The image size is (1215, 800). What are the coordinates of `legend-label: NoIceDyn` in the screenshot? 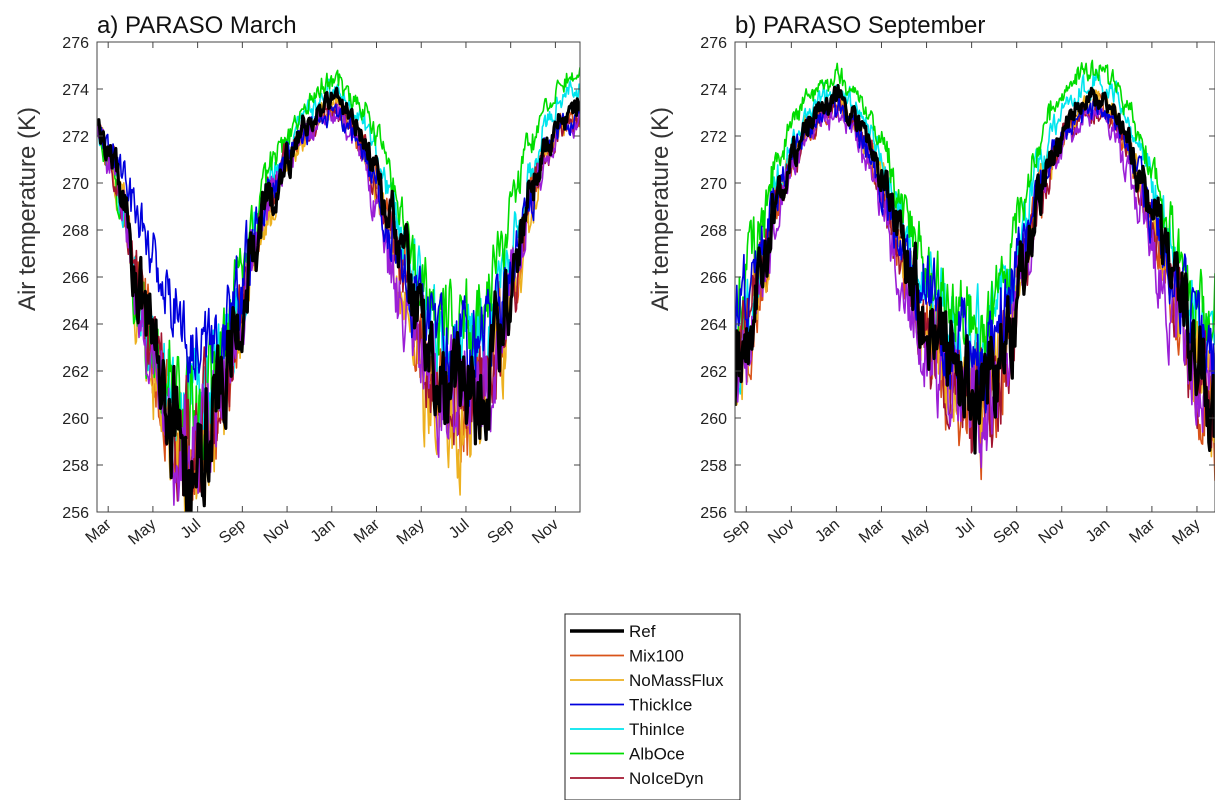 It's located at (666, 778).